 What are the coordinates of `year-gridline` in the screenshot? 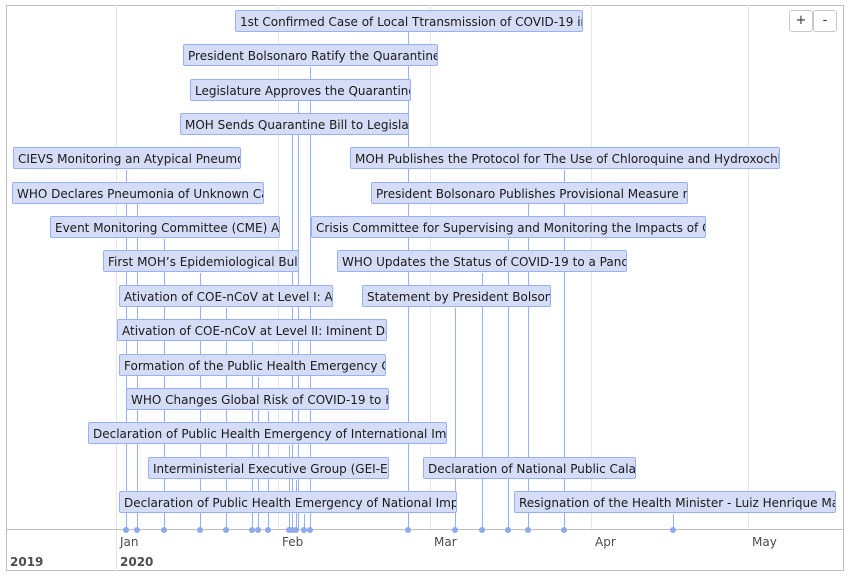 It's located at (116, 288).